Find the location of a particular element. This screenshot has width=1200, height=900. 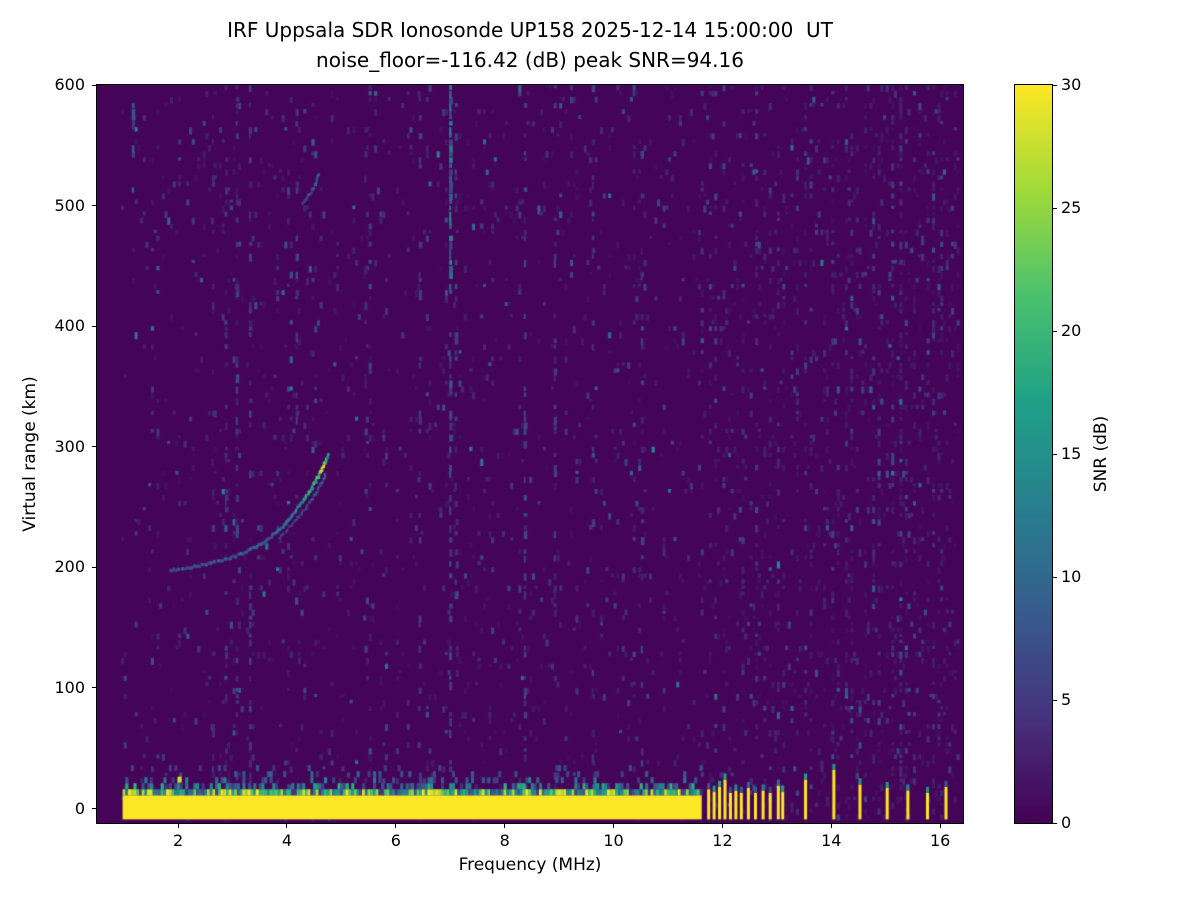

x-tick-label: 12 is located at coordinates (722, 840).